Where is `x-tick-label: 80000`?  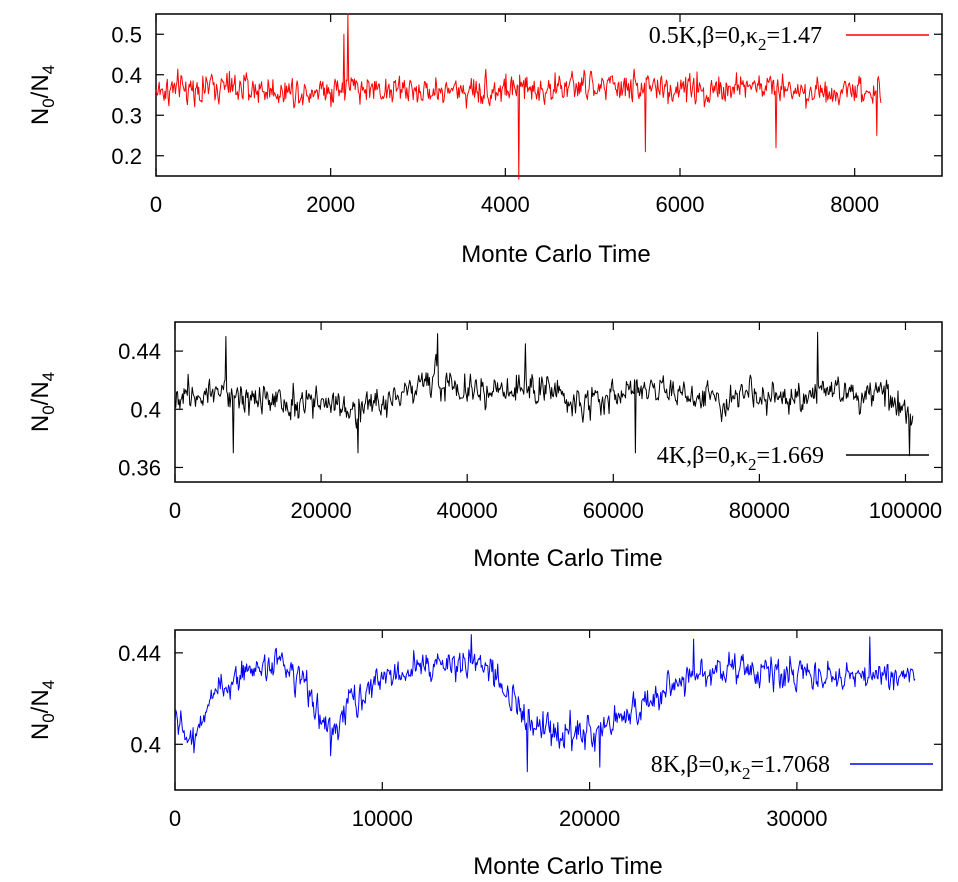 x-tick-label: 80000 is located at coordinates (759, 510).